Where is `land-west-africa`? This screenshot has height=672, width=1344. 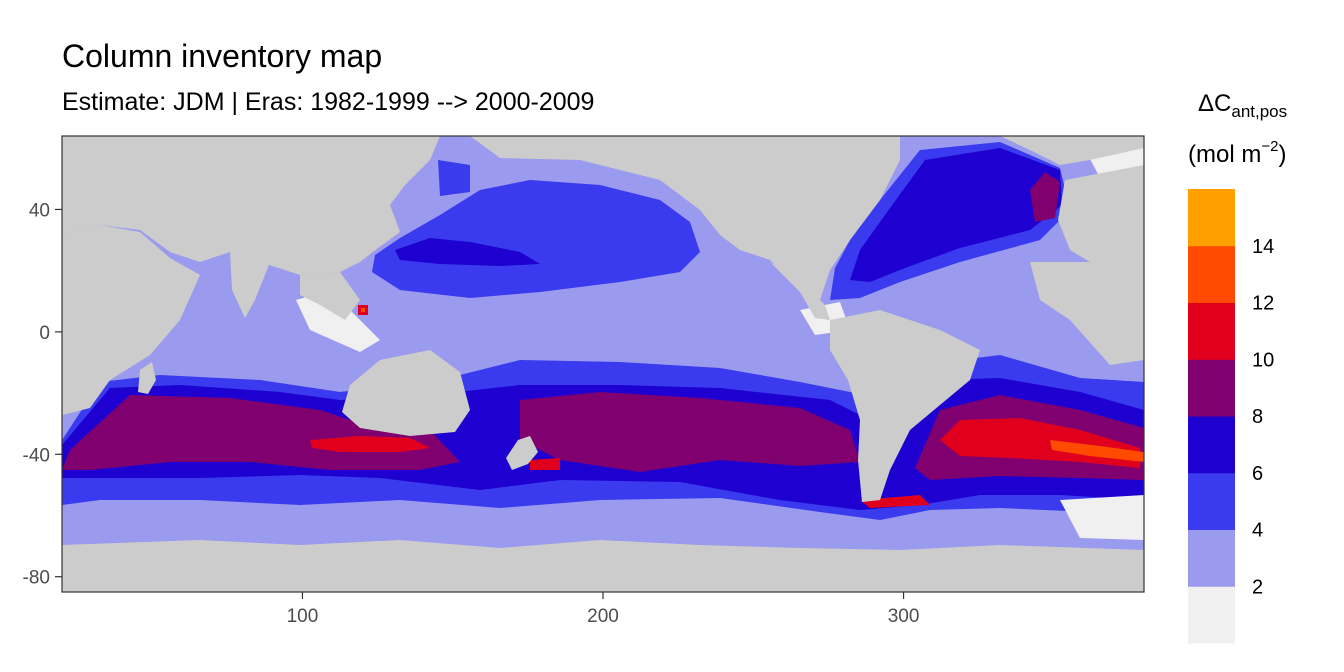 land-west-africa is located at coordinates (1087, 313).